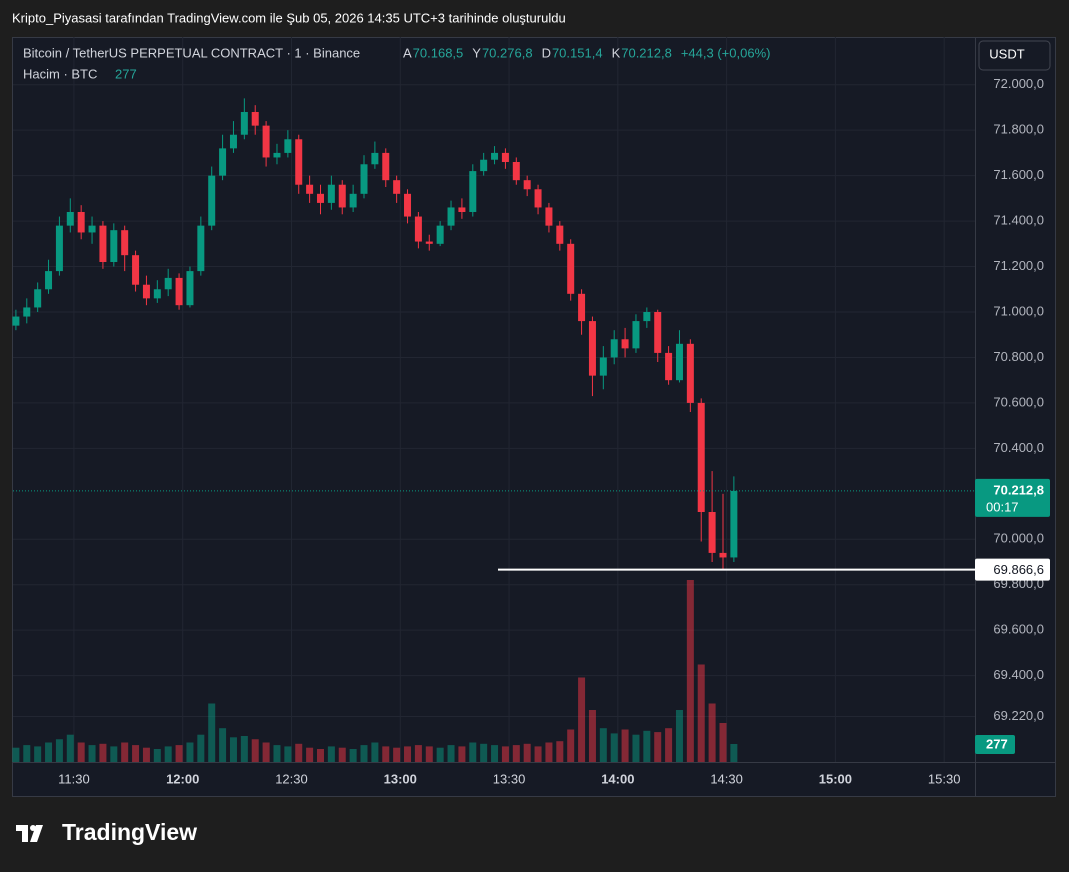 The width and height of the screenshot is (1069, 872). What do you see at coordinates (1002, 506) in the screenshot?
I see `countdown-label: 00:17` at bounding box center [1002, 506].